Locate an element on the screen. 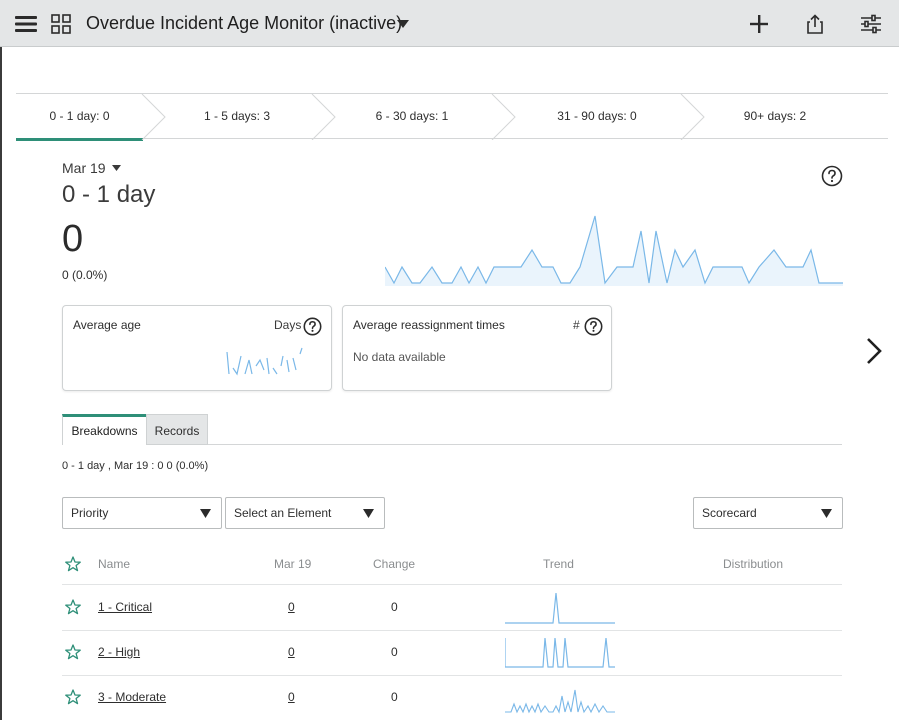 The height and width of the screenshot is (720, 899). chevron-right-icon is located at coordinates (874, 353).